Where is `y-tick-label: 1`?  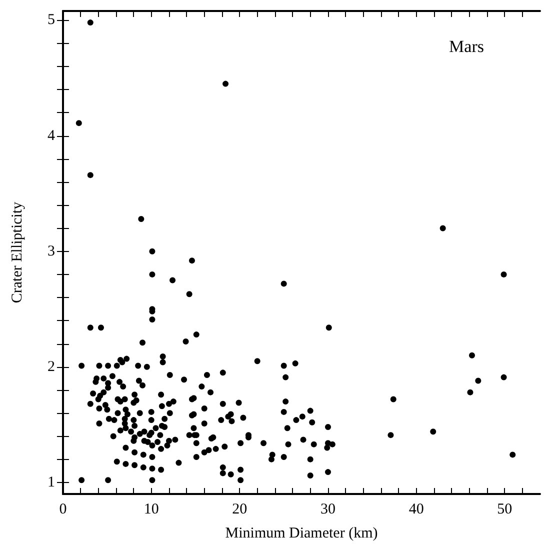
y-tick-label: 1 is located at coordinates (51, 482).